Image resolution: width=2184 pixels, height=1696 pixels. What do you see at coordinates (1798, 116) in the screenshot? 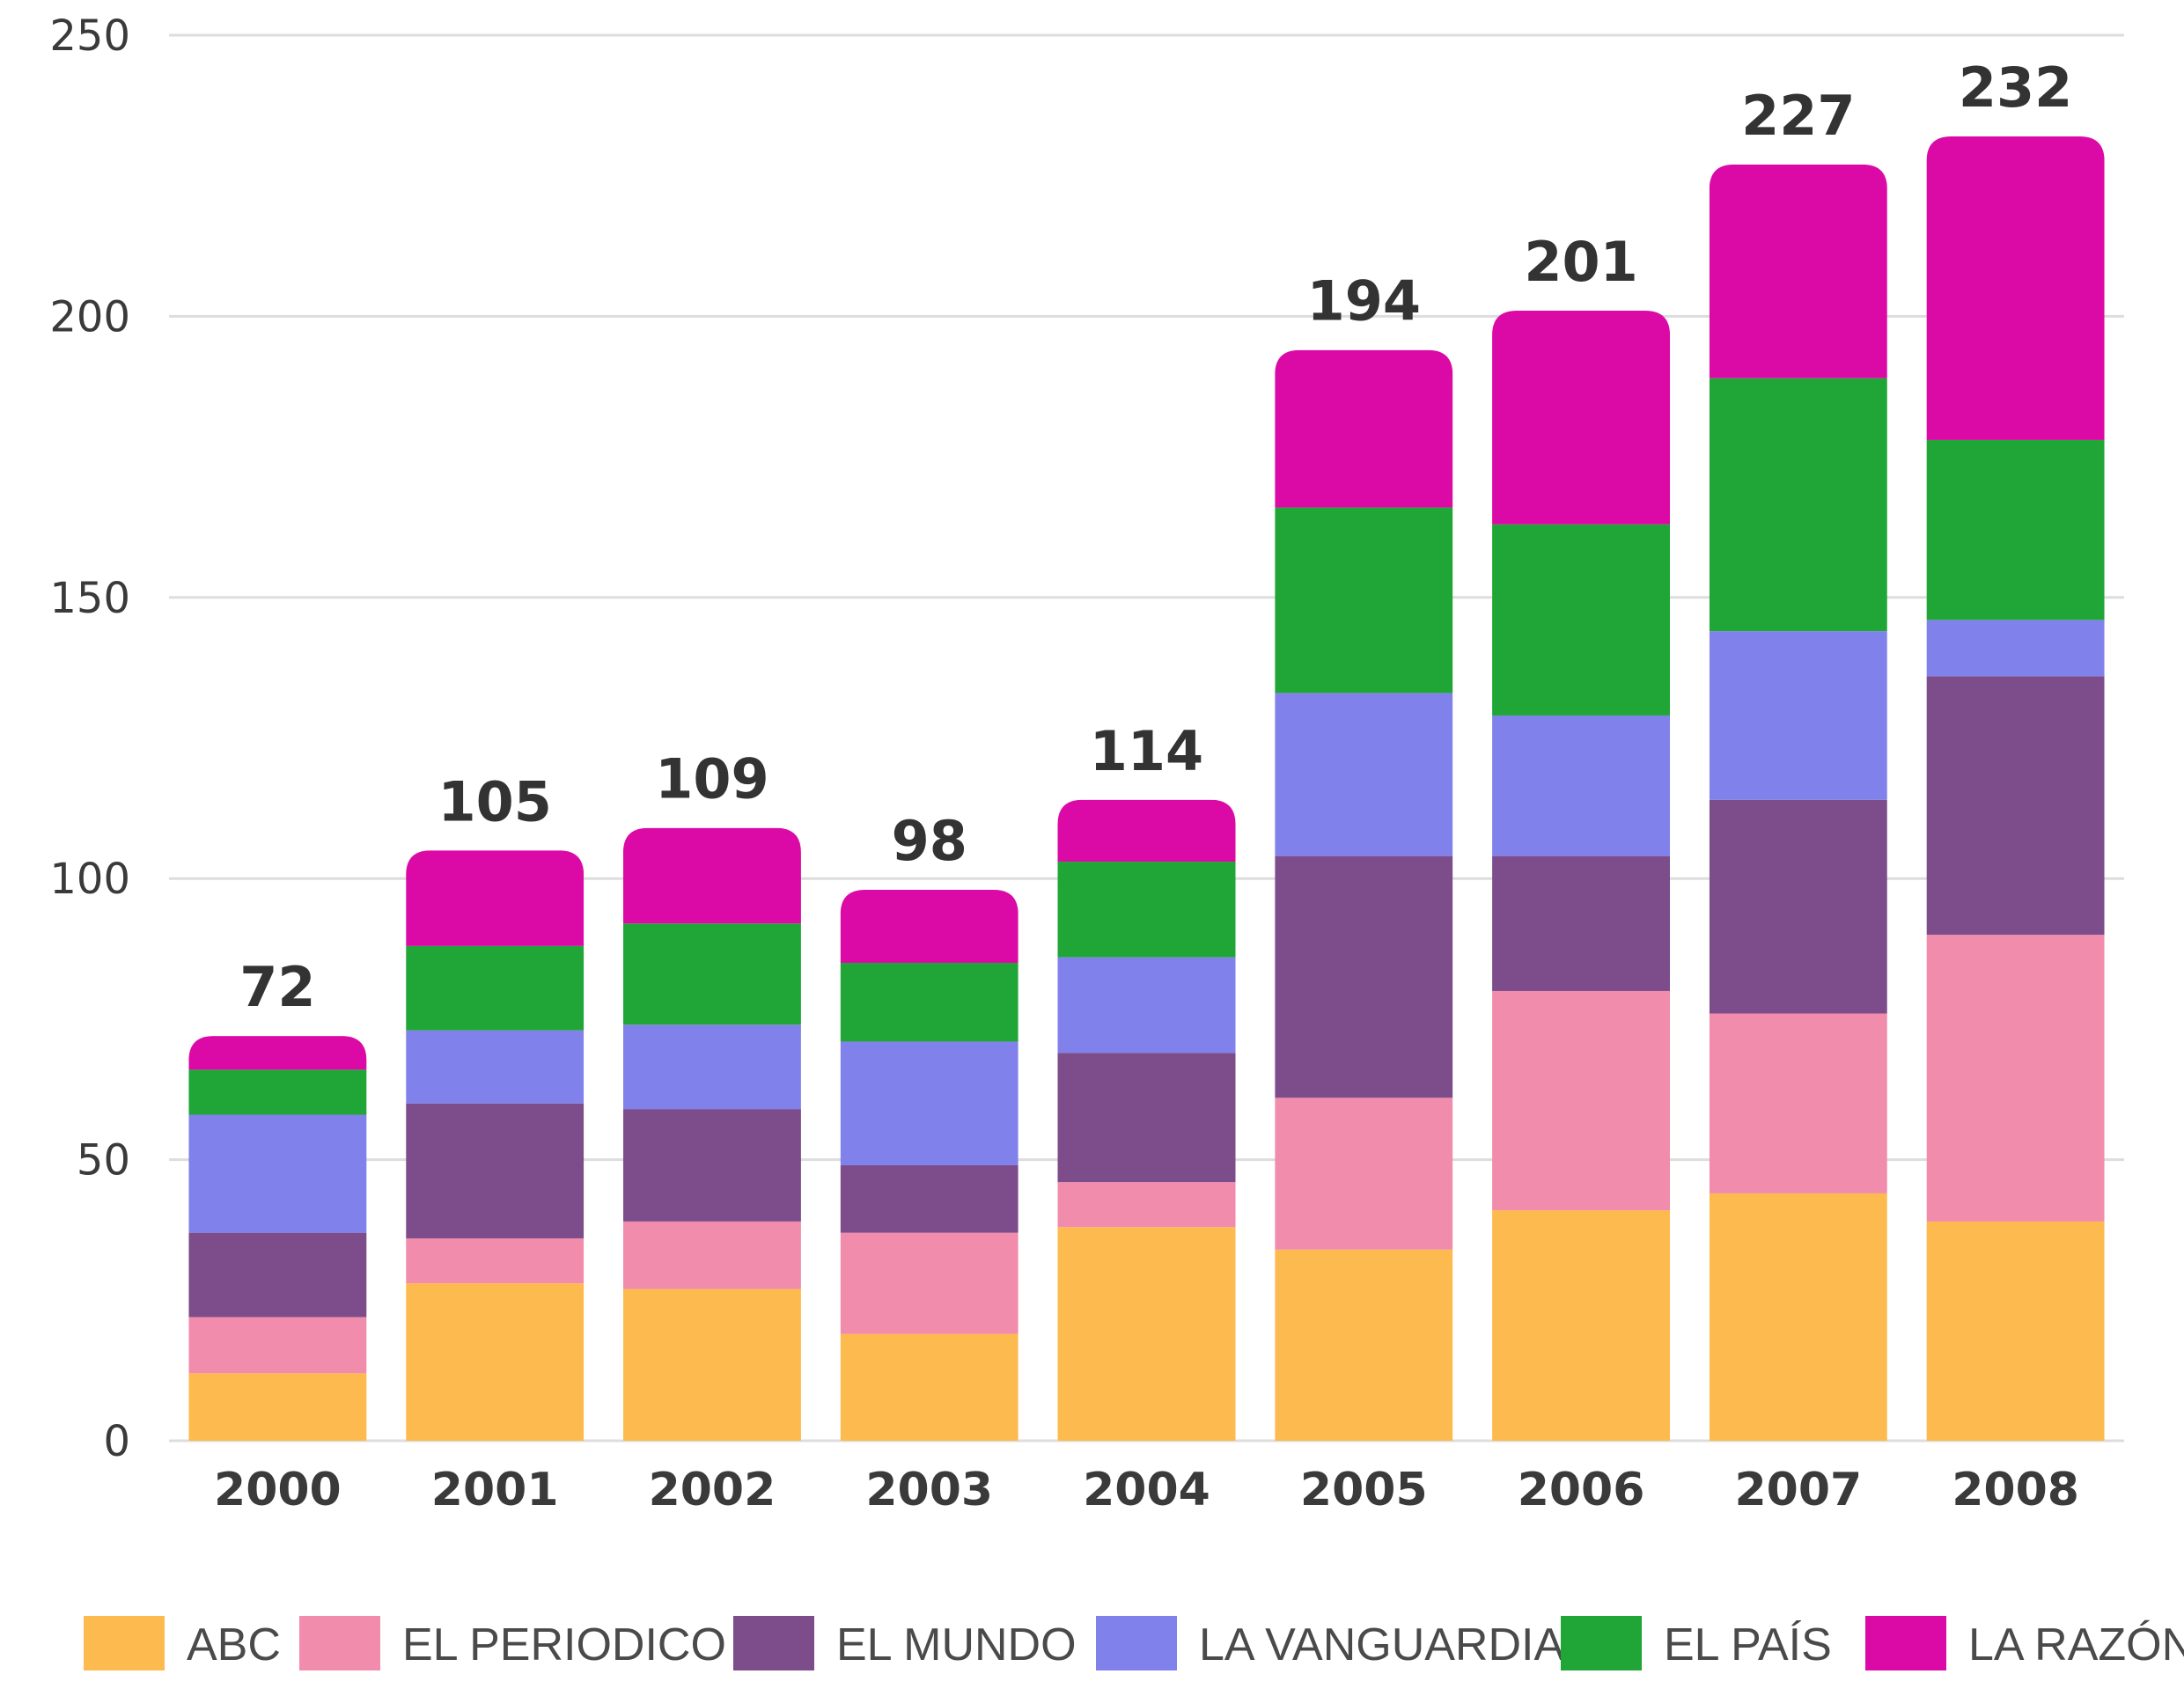
I see `total-label: 227` at bounding box center [1798, 116].